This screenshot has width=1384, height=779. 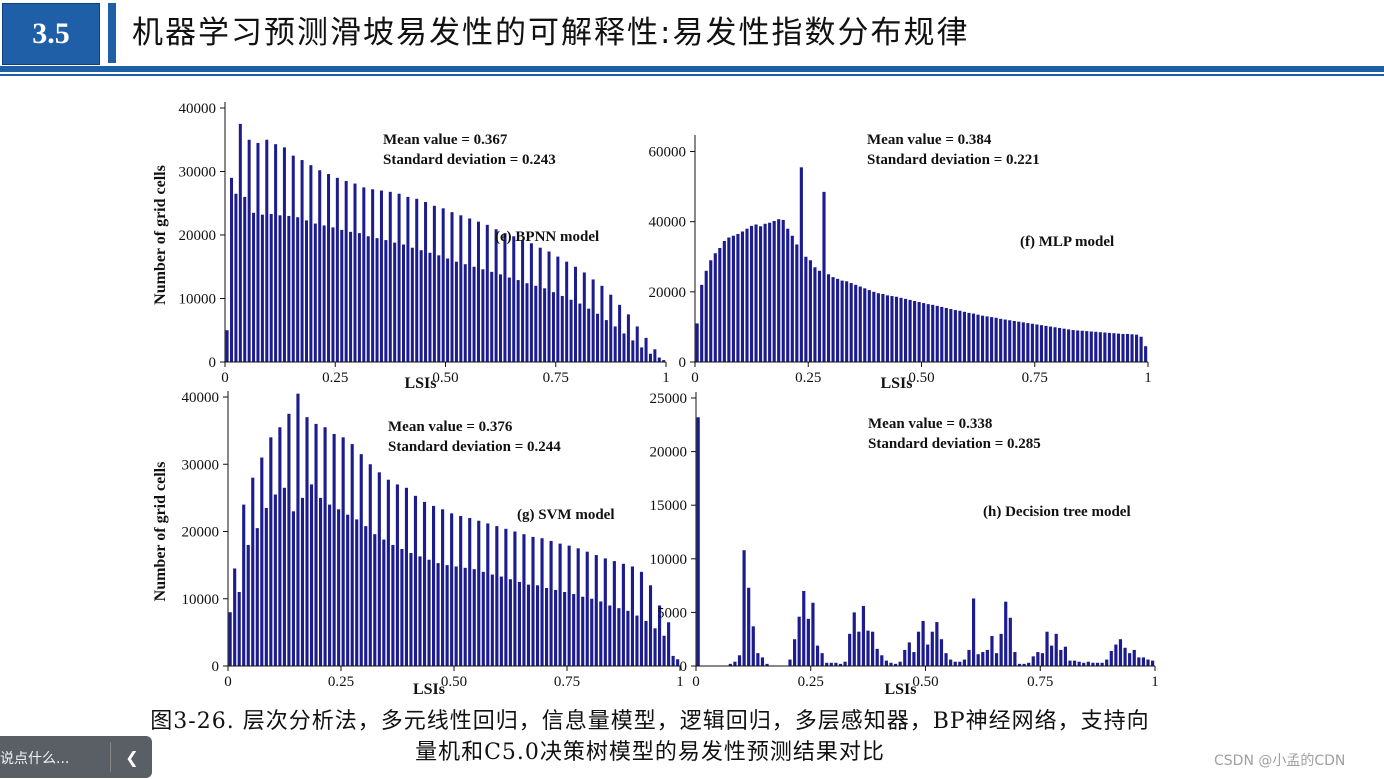 What do you see at coordinates (684, 667) in the screenshot?
I see `y-tick-label-h: 0` at bounding box center [684, 667].